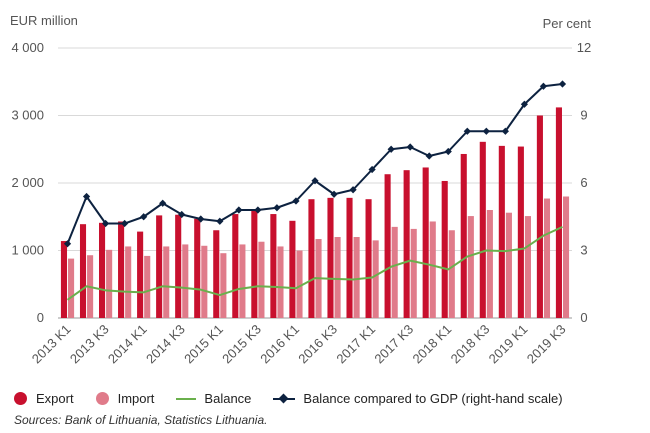 The height and width of the screenshot is (433, 650). Describe the element at coordinates (165, 344) in the screenshot. I see `x-tick-label: 2014 K3` at that location.